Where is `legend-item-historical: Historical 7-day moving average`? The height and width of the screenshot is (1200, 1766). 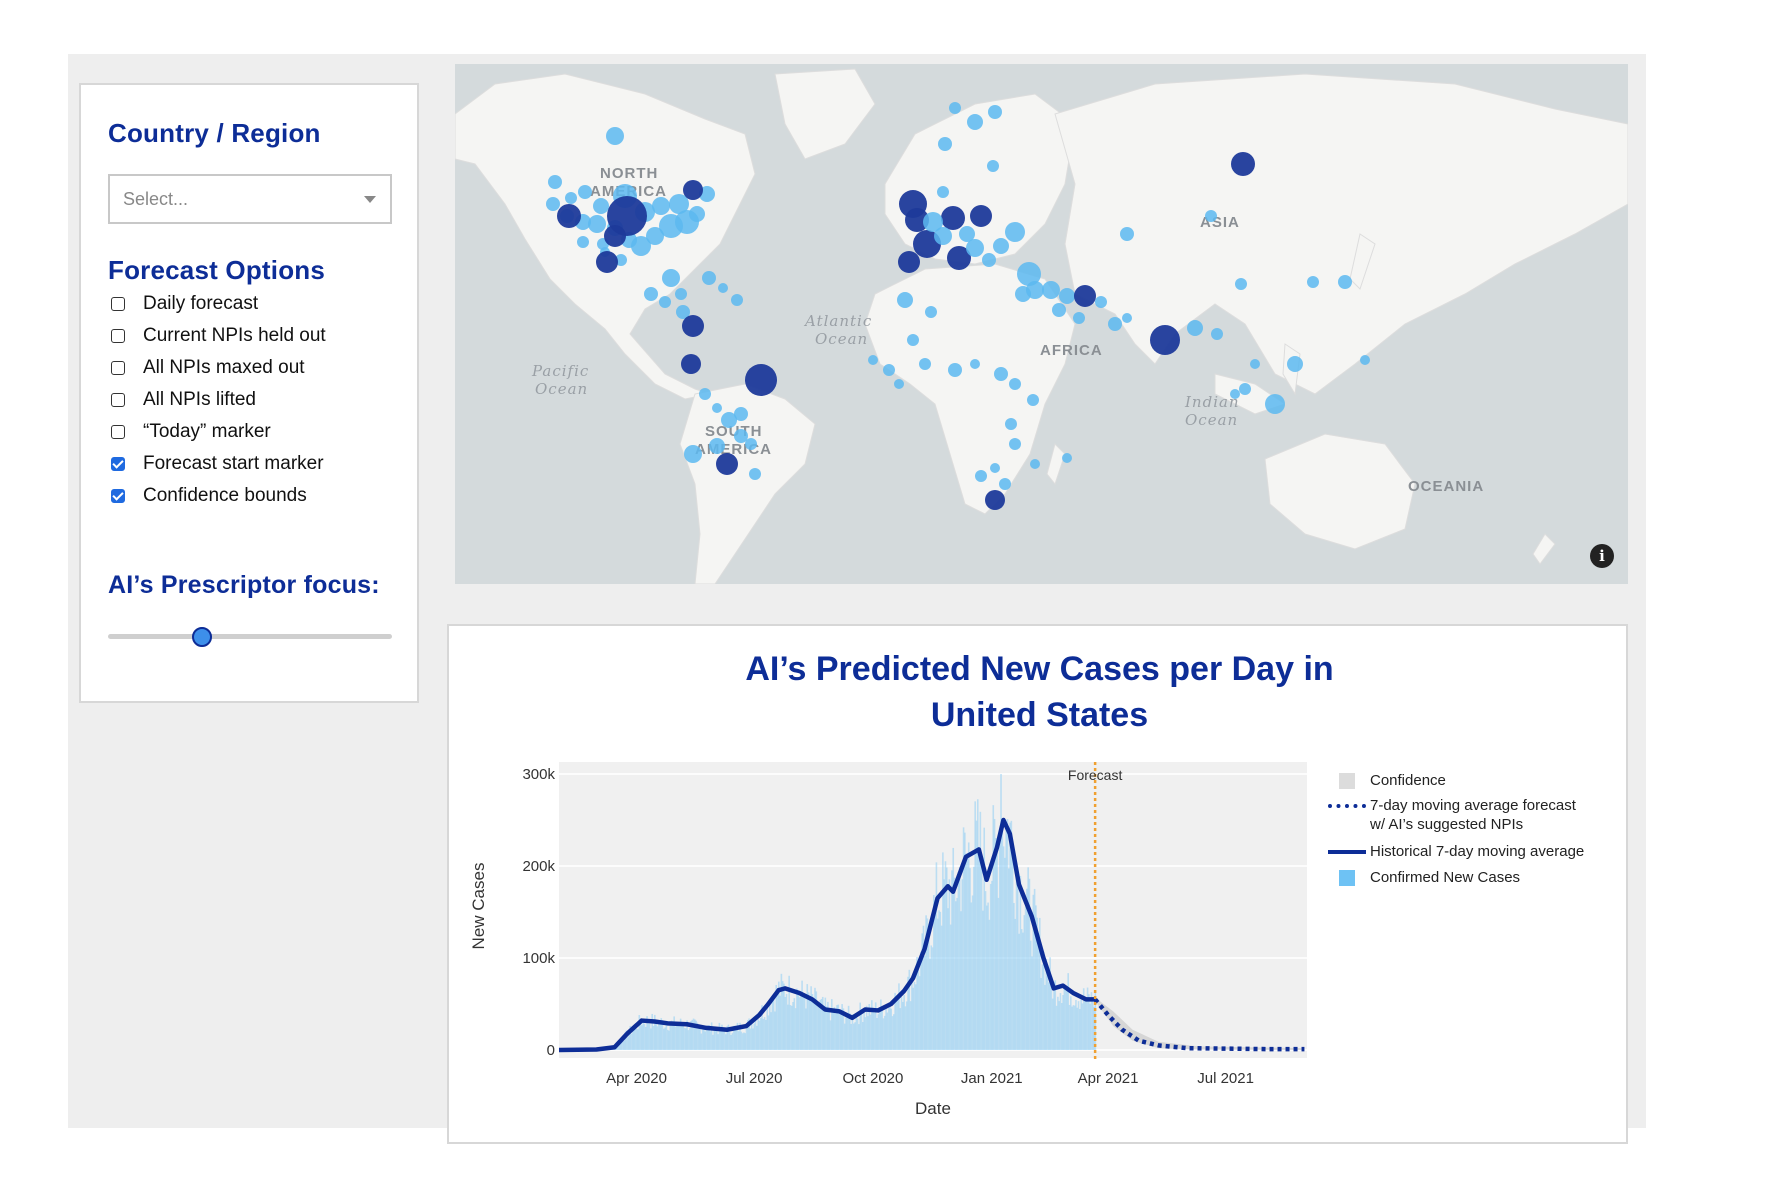 legend-item-historical: Historical 7-day moving average is located at coordinates (1471, 852).